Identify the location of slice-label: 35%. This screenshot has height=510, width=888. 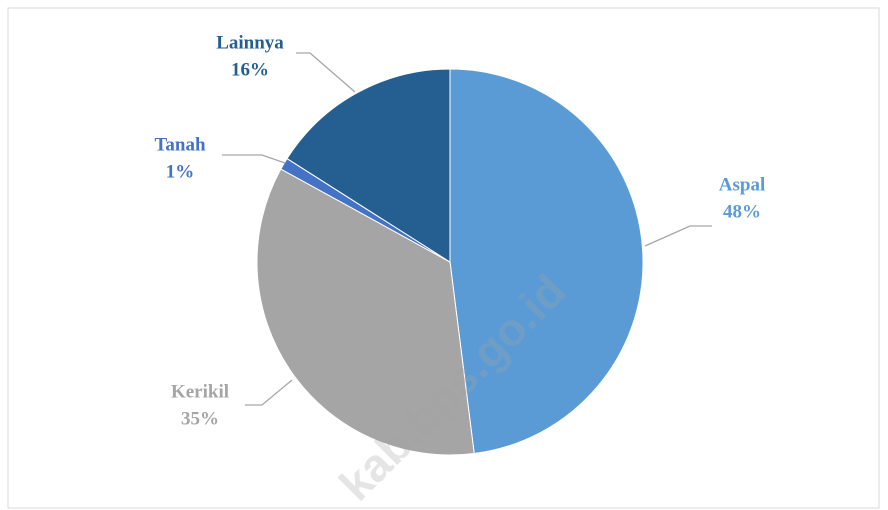
(200, 418).